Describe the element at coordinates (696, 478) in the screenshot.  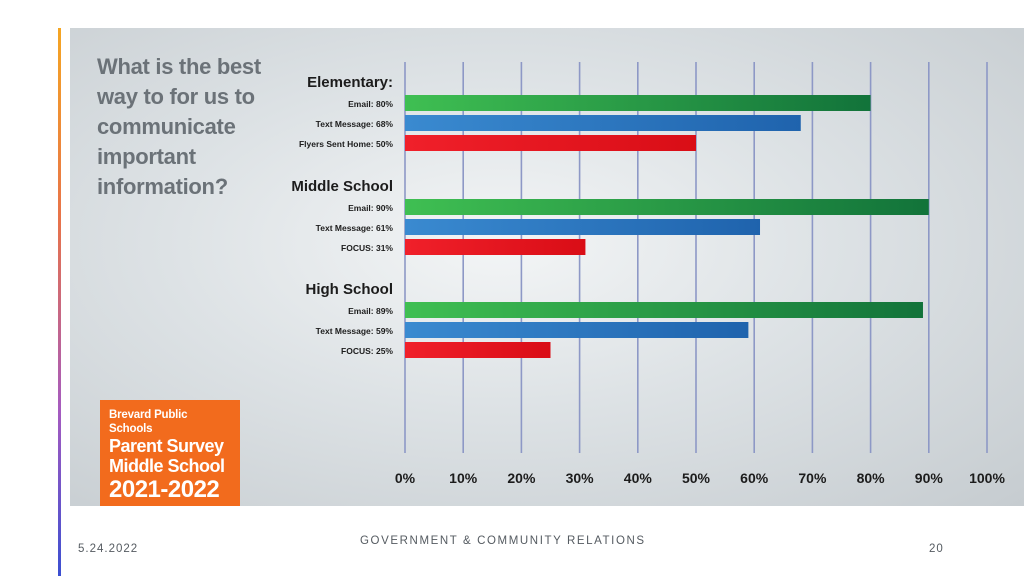
I see `x-tick-label: 50%` at that location.